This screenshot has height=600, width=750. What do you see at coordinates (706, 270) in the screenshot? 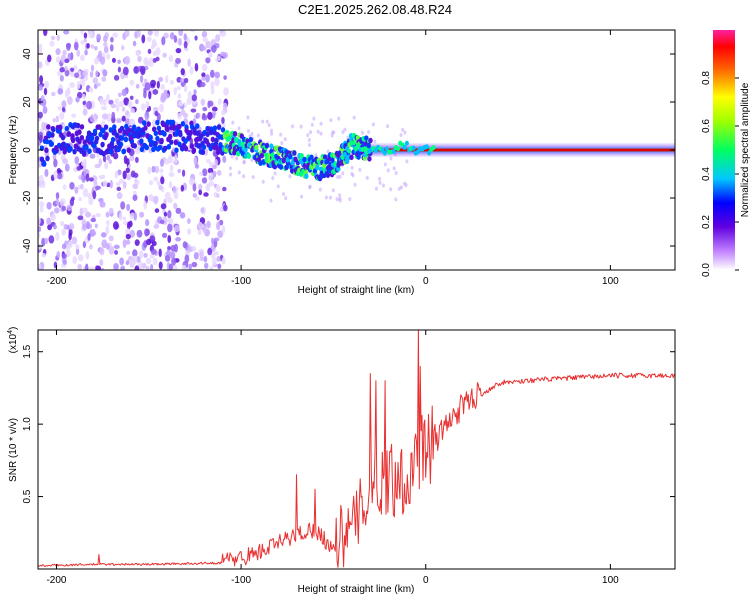
I see `colorbar-tick-label: 0.0` at bounding box center [706, 270].